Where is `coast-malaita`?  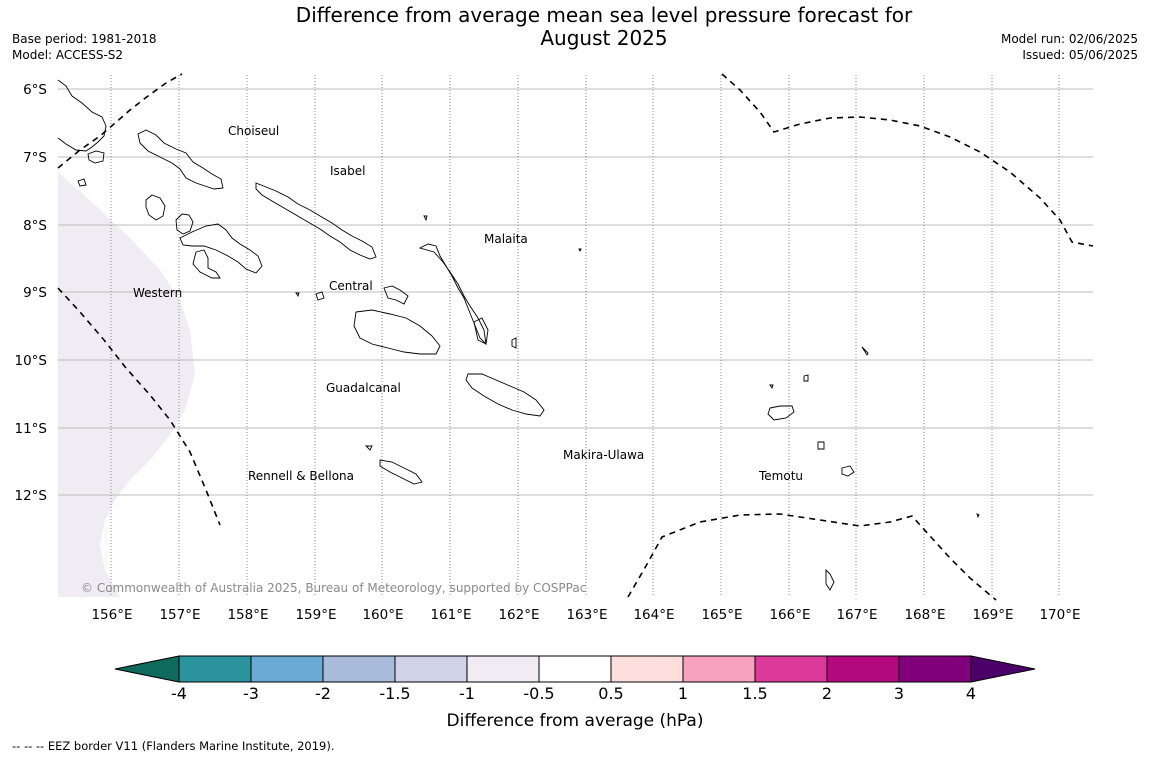
coast-malaita is located at coordinates (452, 294).